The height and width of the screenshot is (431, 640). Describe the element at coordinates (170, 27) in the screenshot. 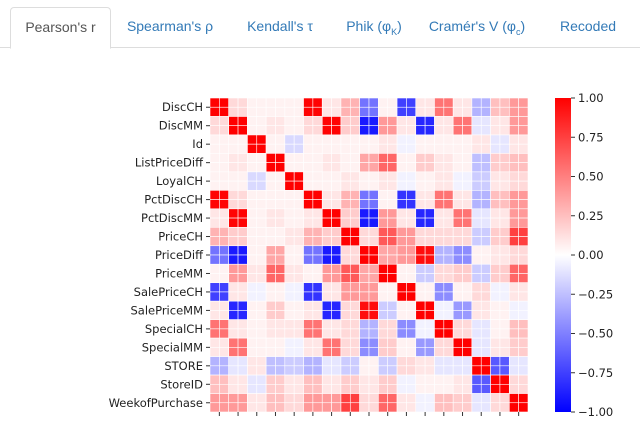

I see `tab-spearmans-rho: Spearman's ρ` at that location.